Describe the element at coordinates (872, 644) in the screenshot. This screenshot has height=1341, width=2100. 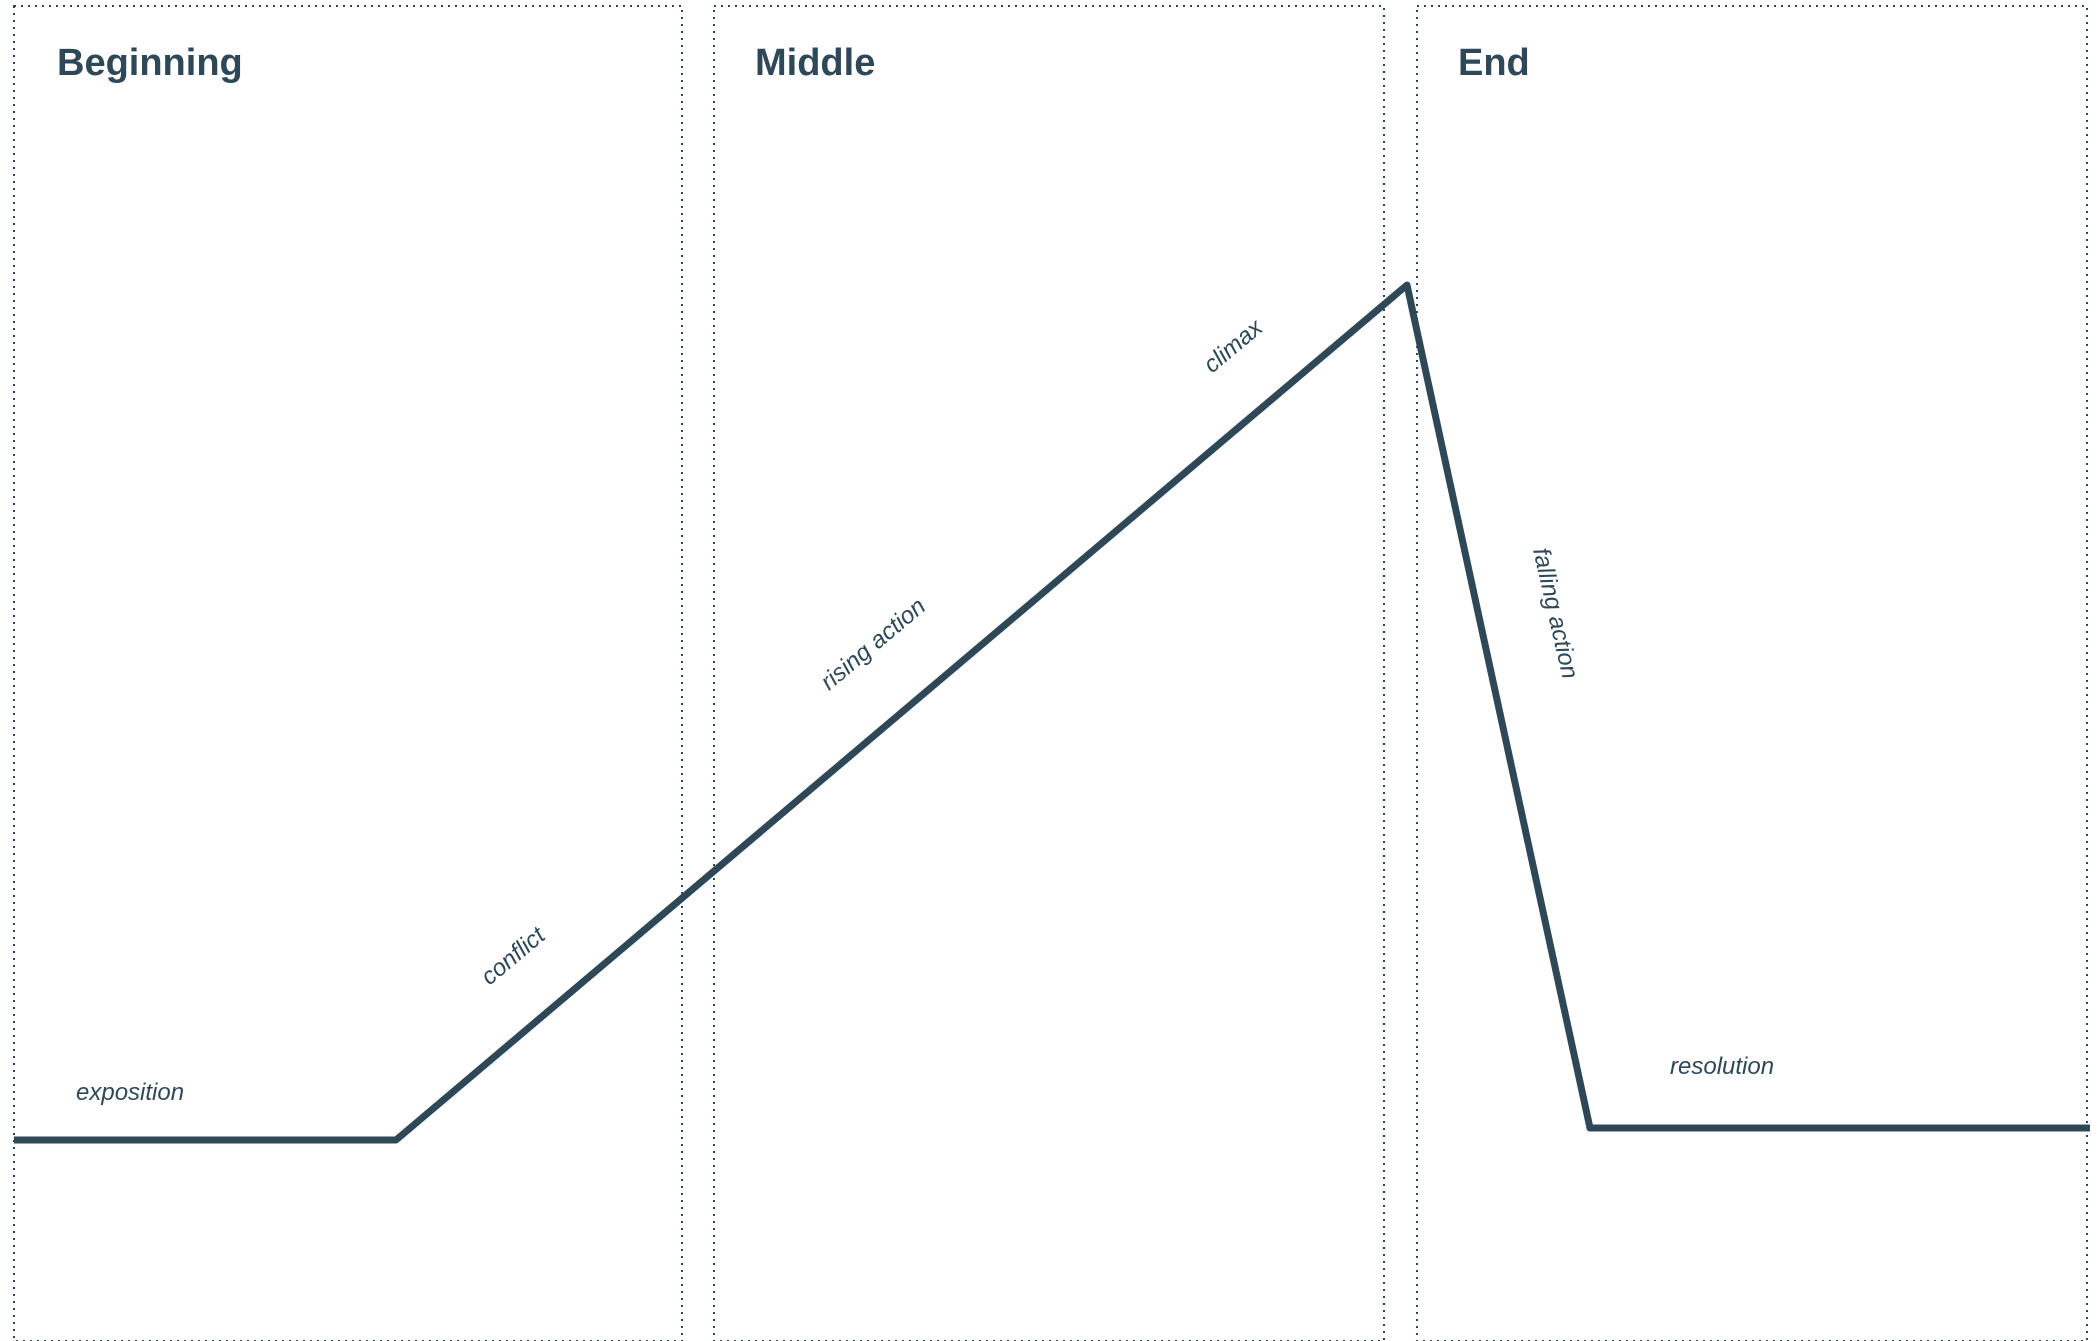
I see `stage-label-rising-action: rising action` at that location.